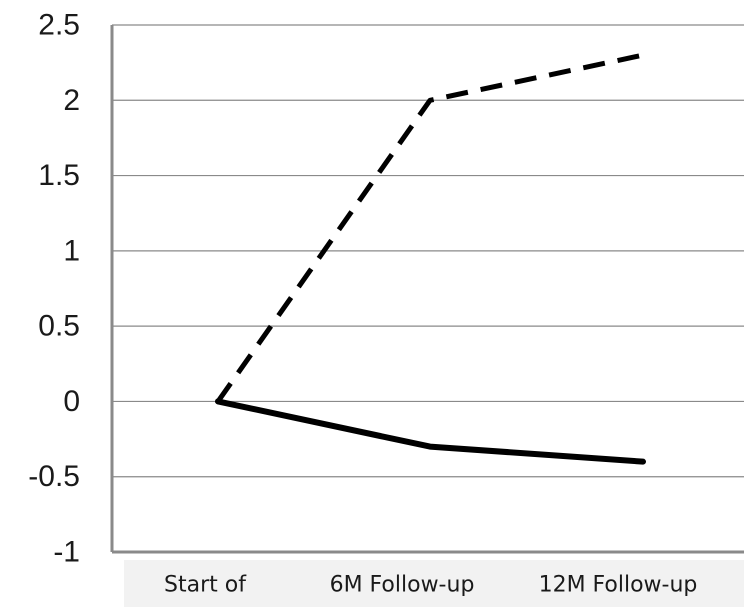 Image resolution: width=744 pixels, height=607 pixels. Describe the element at coordinates (71, 401) in the screenshot. I see `y-tick-label-5: 0` at that location.